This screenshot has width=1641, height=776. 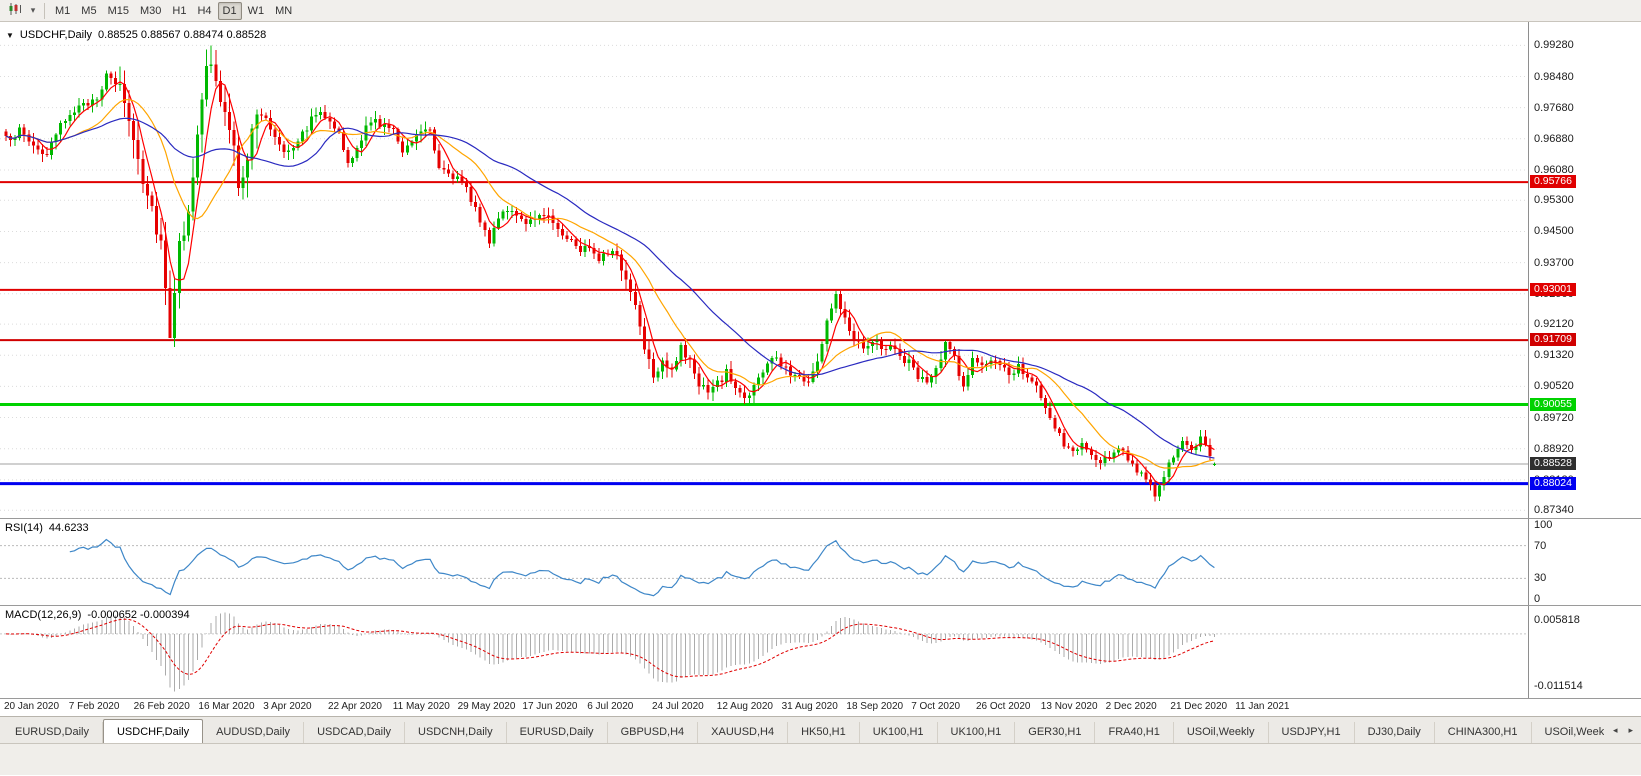 What do you see at coordinates (1312, 732) in the screenshot?
I see `tab-usdjpy-h1: USDJPY,H1` at bounding box center [1312, 732].